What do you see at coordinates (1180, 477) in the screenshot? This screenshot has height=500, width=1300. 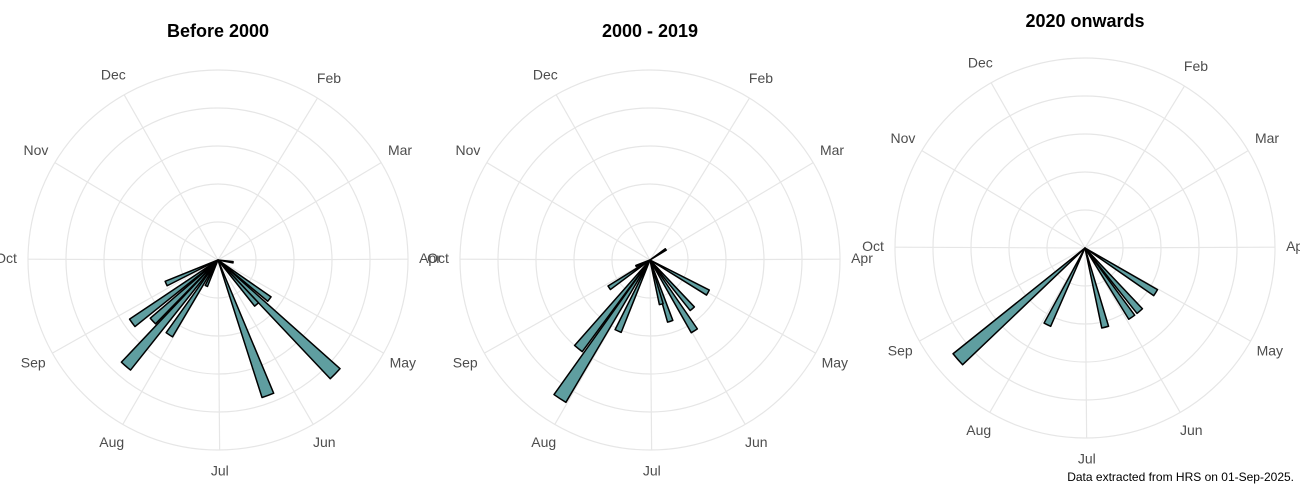 I see `caption: Data extracted from HRS on 01-Sep-2025.` at bounding box center [1180, 477].